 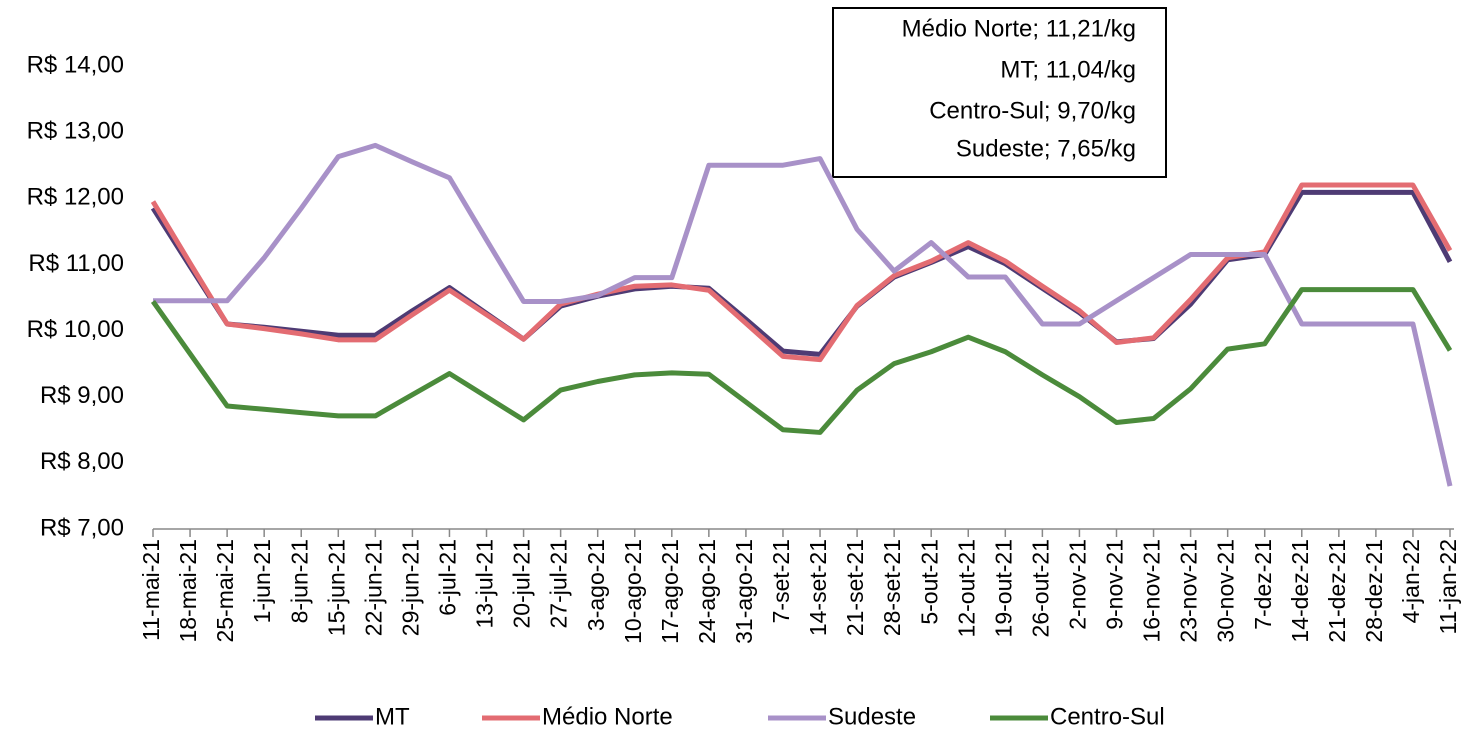 What do you see at coordinates (75, 130) in the screenshot?
I see `y-tick-label: R$ 13,00` at bounding box center [75, 130].